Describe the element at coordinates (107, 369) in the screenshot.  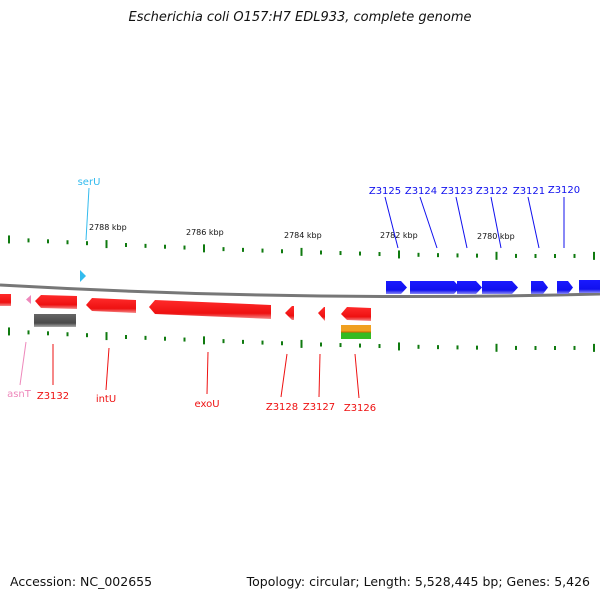
I see `leader-intu` at that location.